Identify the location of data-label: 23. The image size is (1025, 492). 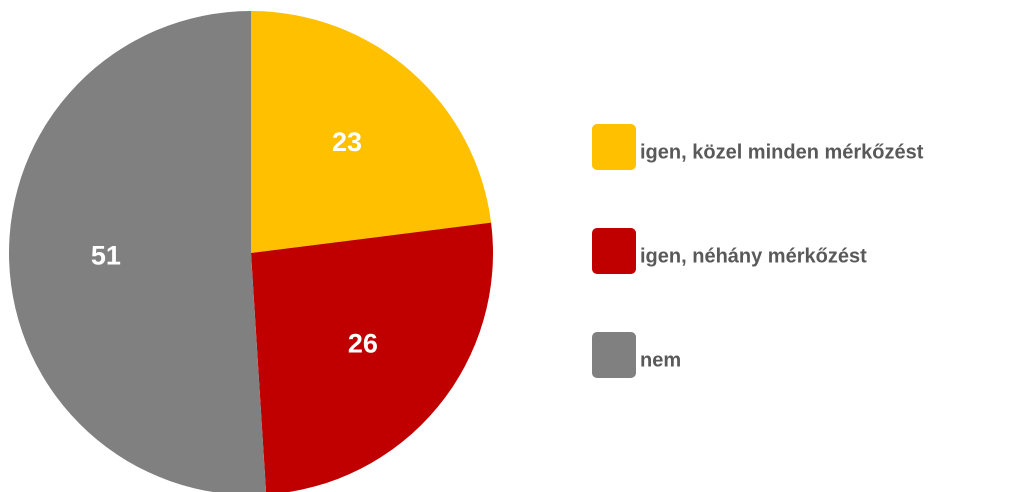
(347, 142).